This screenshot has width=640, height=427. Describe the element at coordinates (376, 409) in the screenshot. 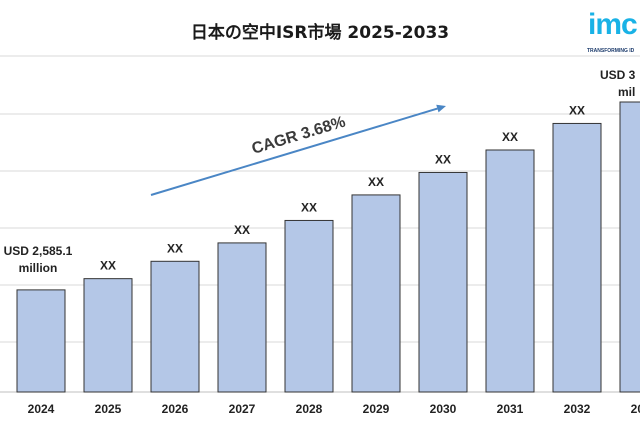

I see `x-tick-label: 2029` at that location.